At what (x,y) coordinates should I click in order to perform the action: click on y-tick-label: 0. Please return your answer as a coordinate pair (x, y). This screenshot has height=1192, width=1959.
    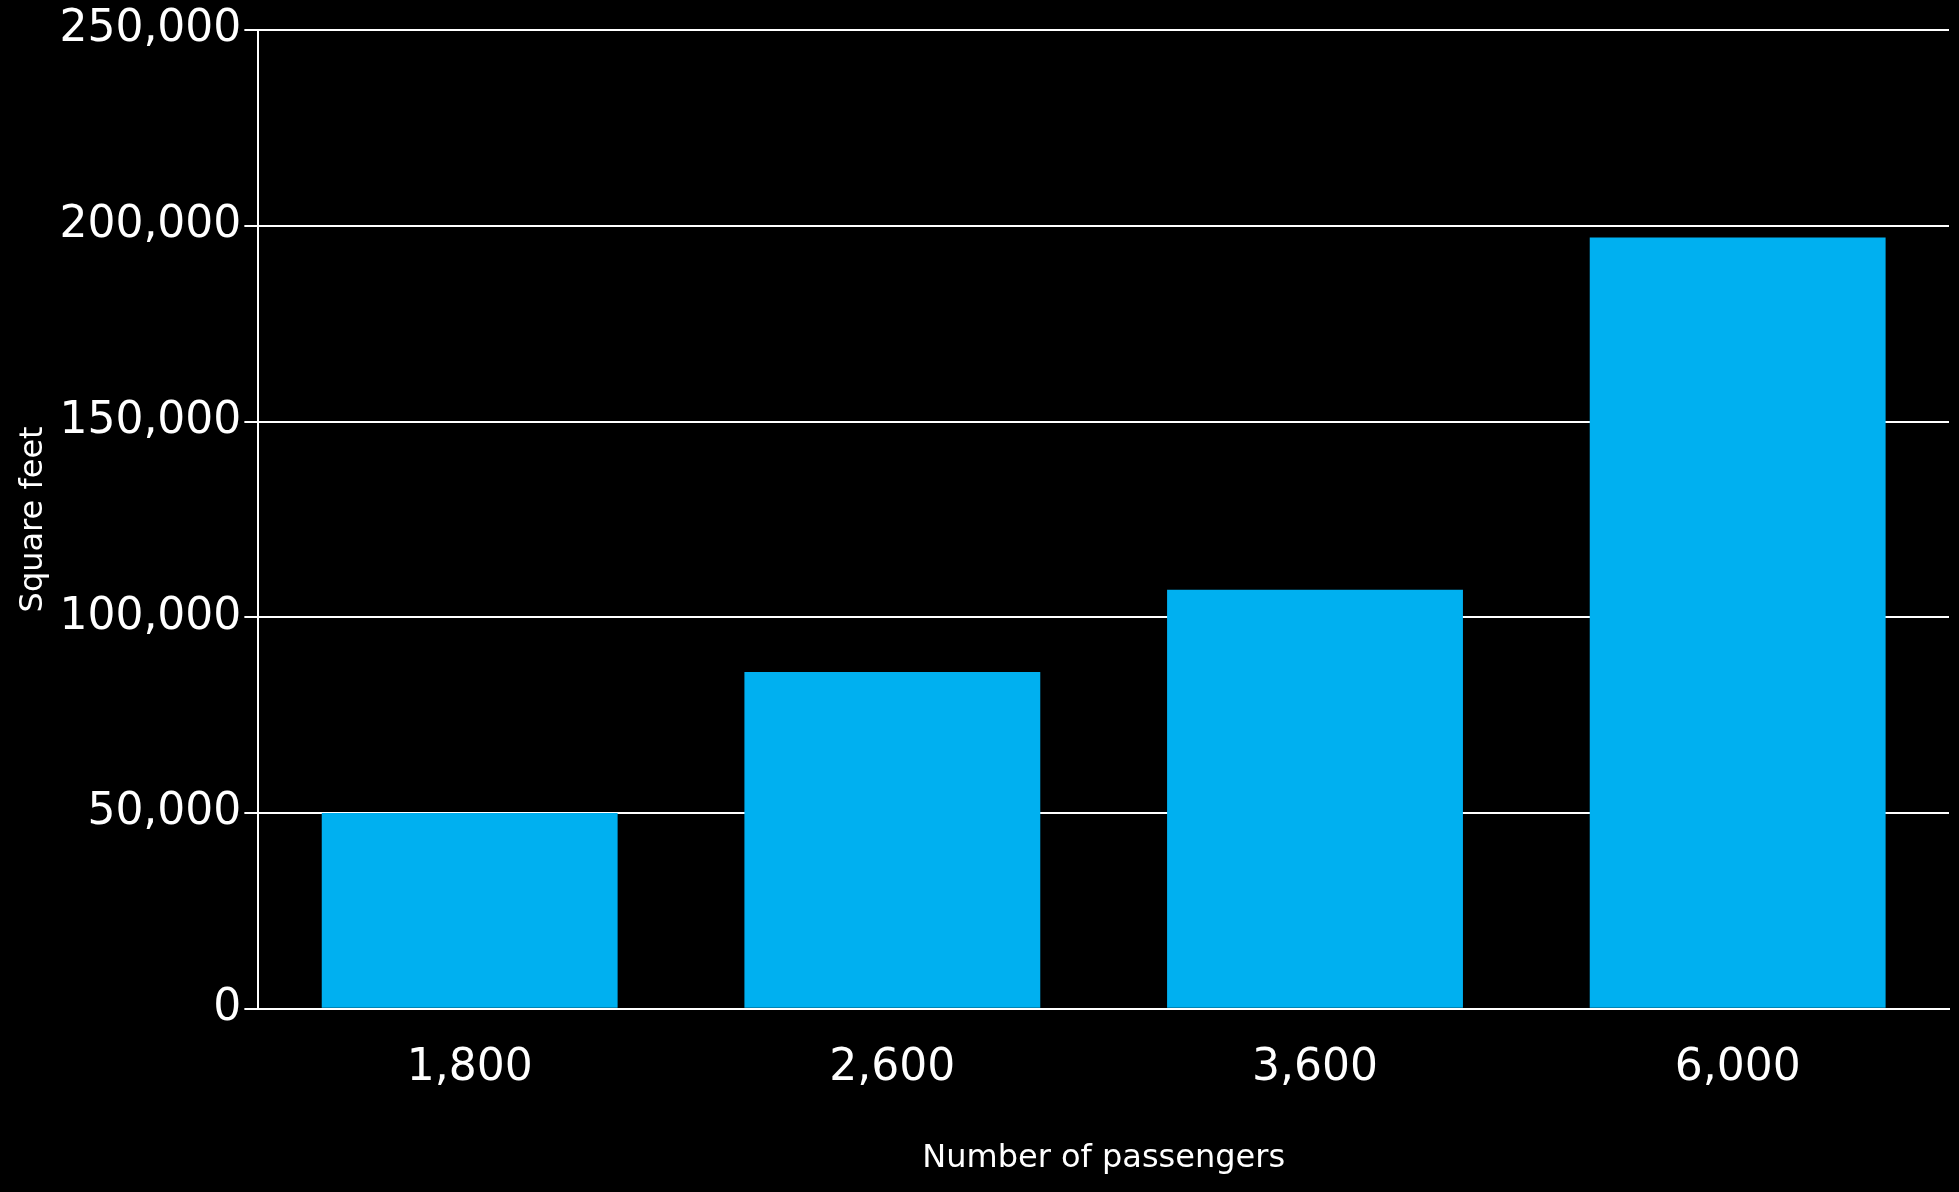
    Looking at the image, I should click on (227, 1005).